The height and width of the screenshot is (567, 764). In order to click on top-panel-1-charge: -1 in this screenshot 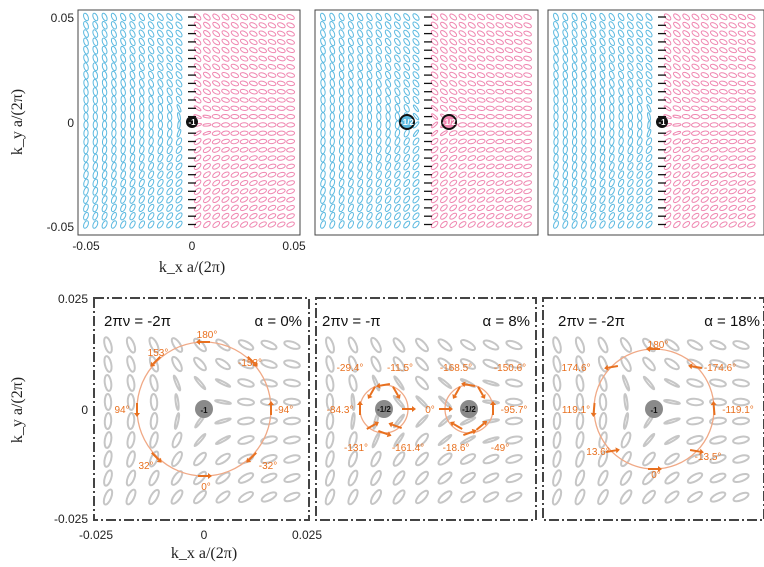, I will do `click(192, 122)`.